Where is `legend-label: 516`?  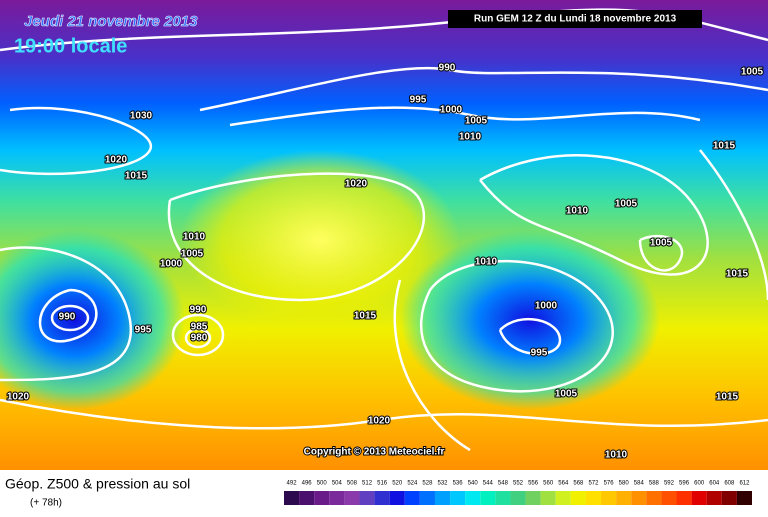
legend-label: 516 is located at coordinates (382, 484).